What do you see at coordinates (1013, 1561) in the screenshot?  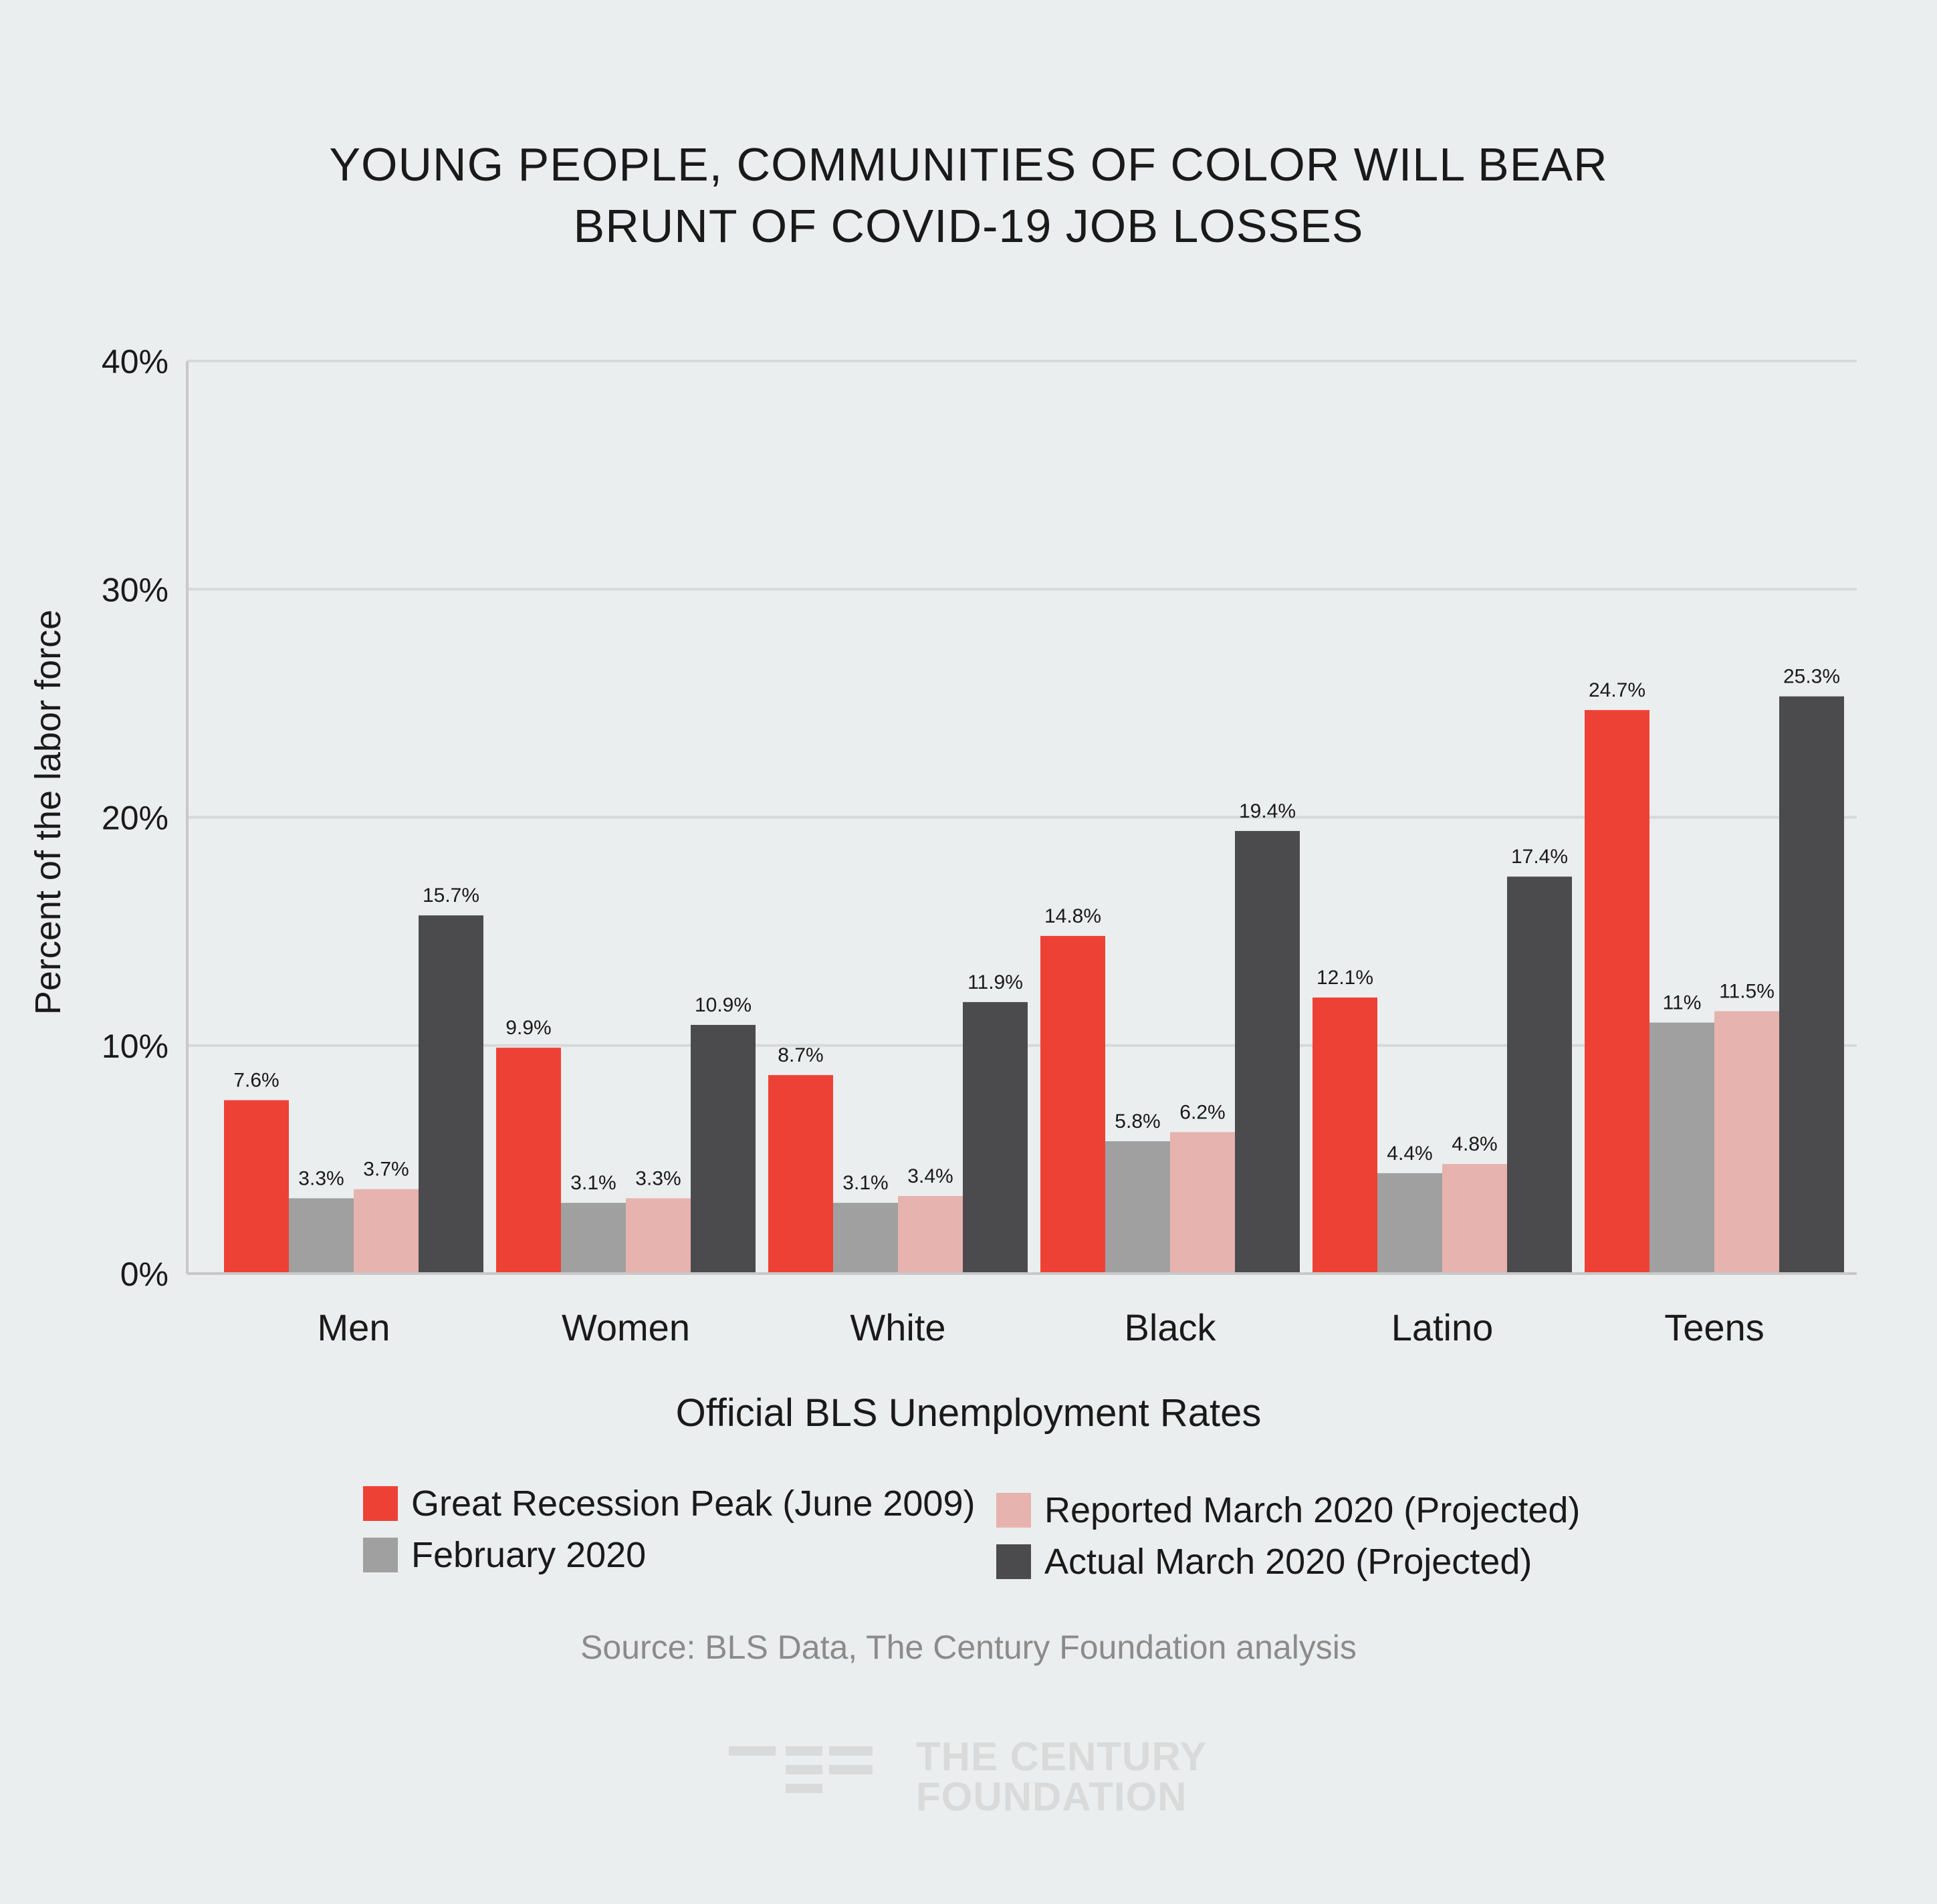 I see `legend-swatch-actual-march` at bounding box center [1013, 1561].